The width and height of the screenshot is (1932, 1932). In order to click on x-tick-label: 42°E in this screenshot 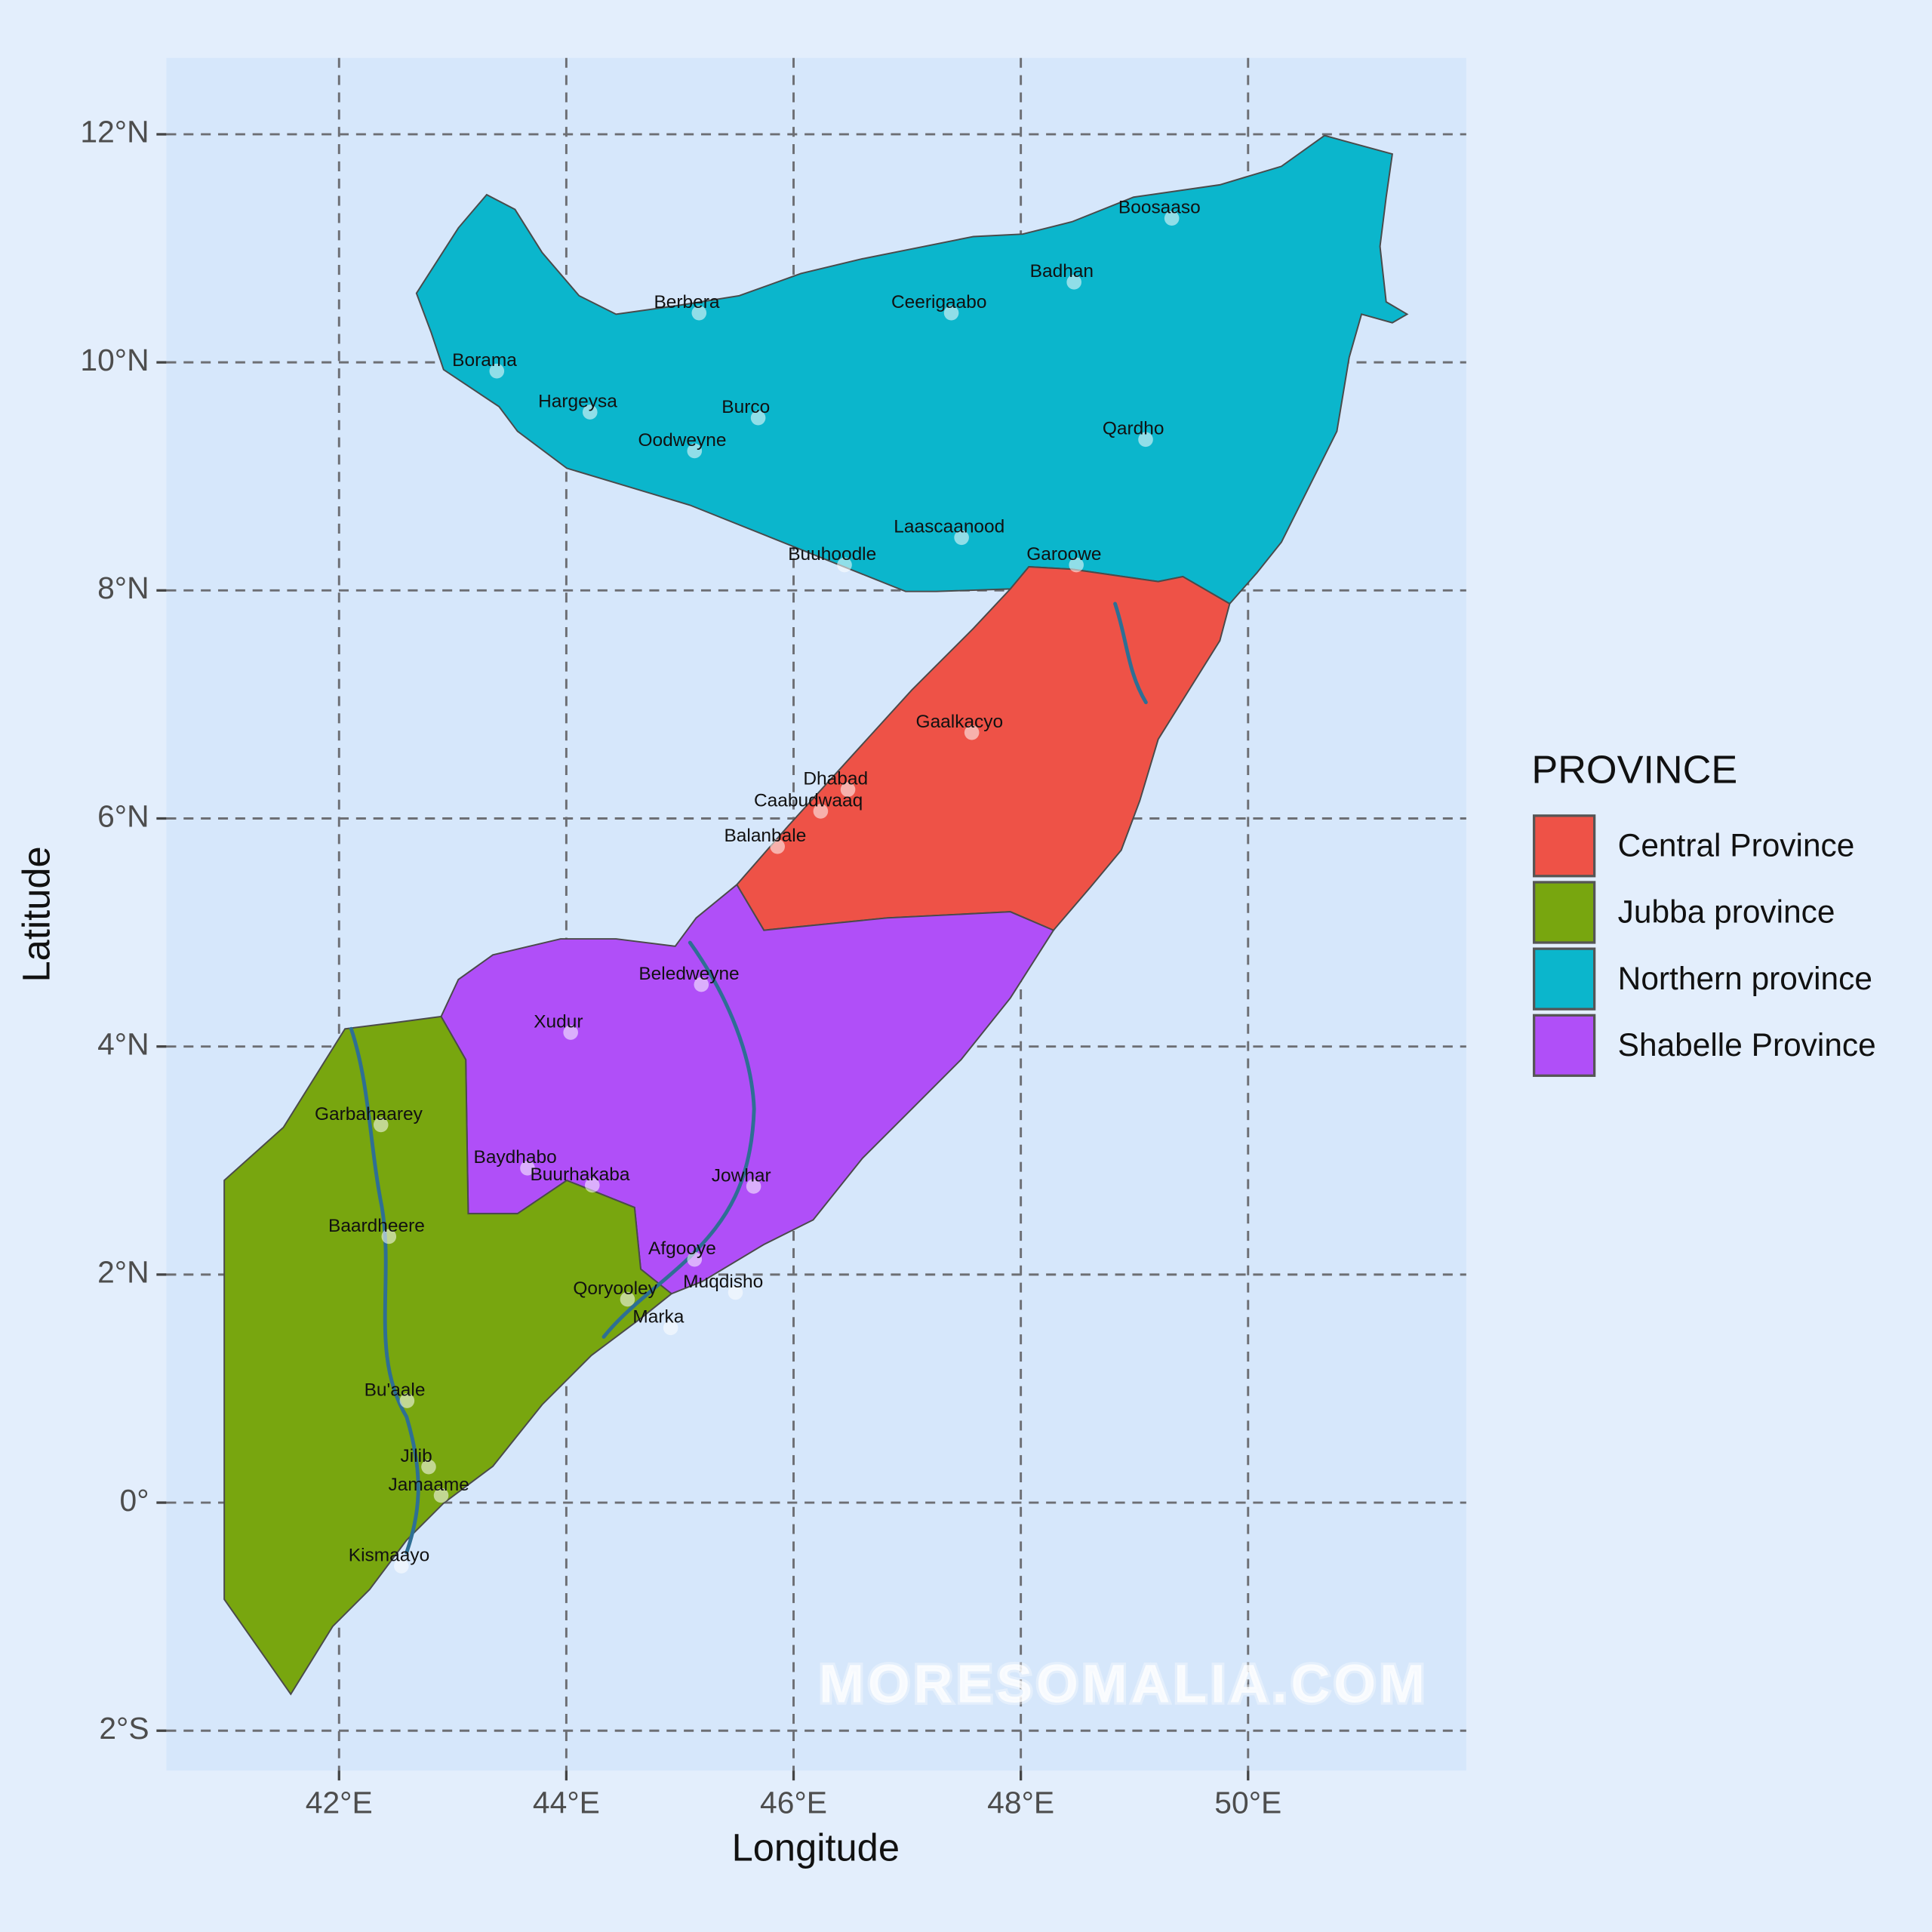, I will do `click(339, 1803)`.